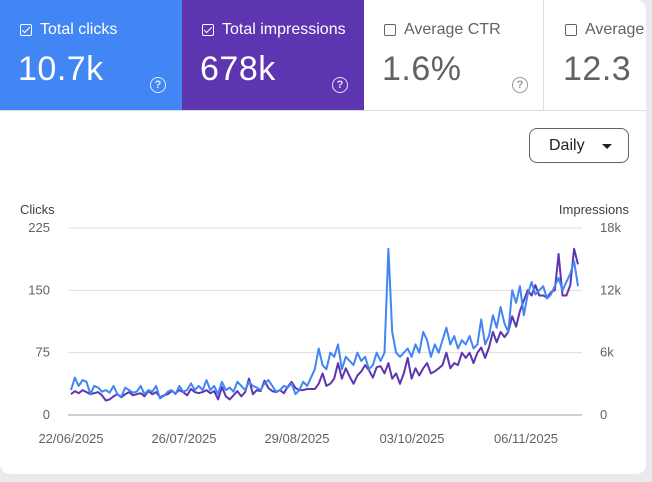 This screenshot has width=652, height=482. Describe the element at coordinates (422, 69) in the screenshot. I see `metric-value: 1.6%` at that location.